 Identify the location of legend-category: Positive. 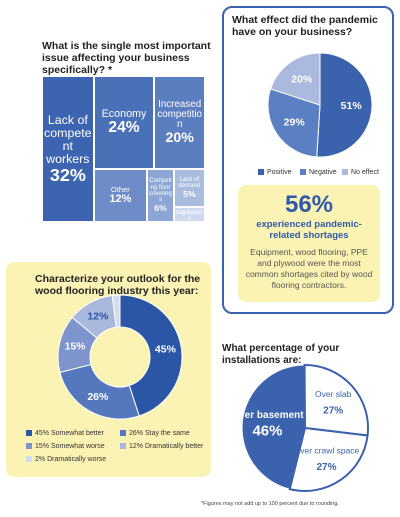
(279, 172).